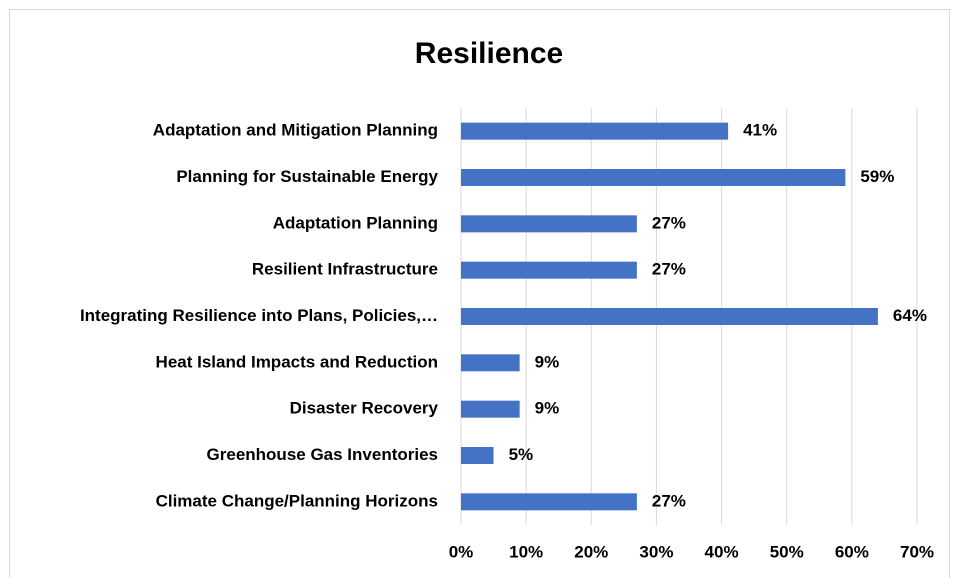 The width and height of the screenshot is (958, 578). What do you see at coordinates (295, 130) in the screenshot?
I see `y-tick-label: Adaptation and Mitigation Planning` at bounding box center [295, 130].